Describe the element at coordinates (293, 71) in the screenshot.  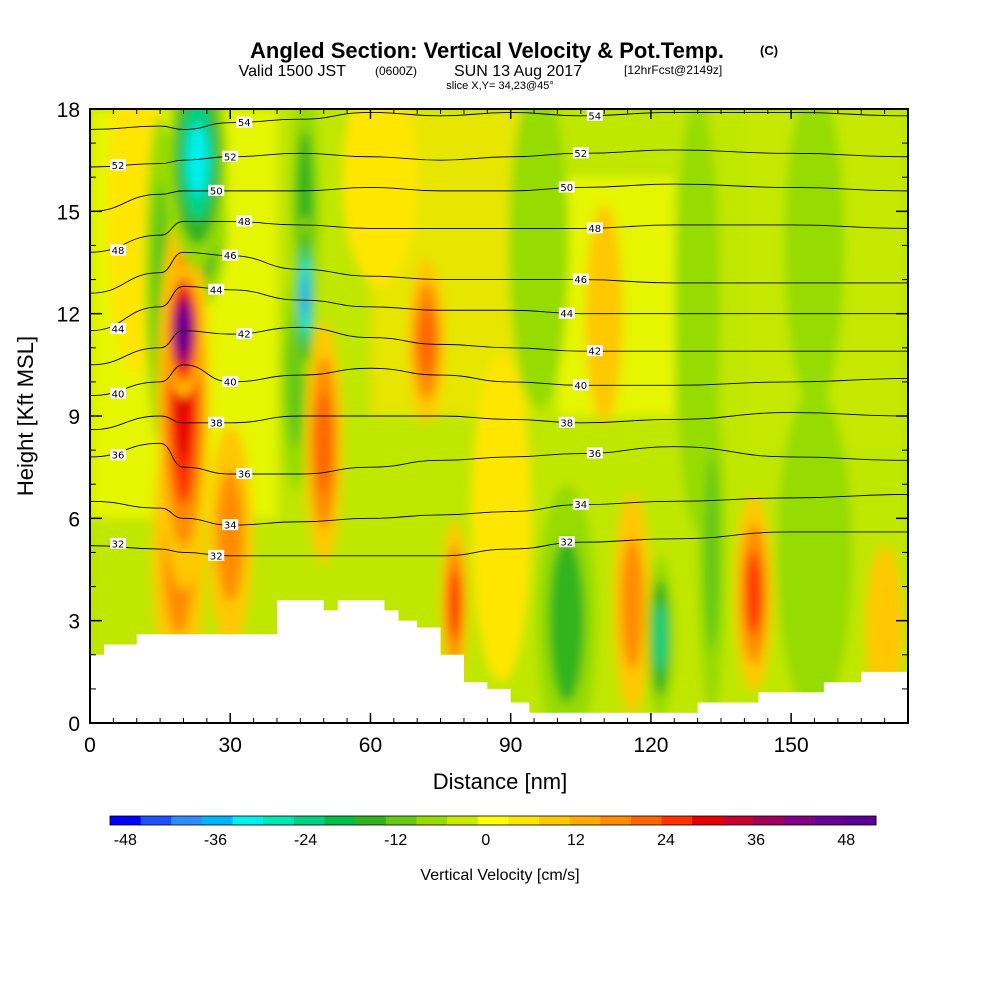
I see `valid-prefix: Valid 1500 JST` at that location.